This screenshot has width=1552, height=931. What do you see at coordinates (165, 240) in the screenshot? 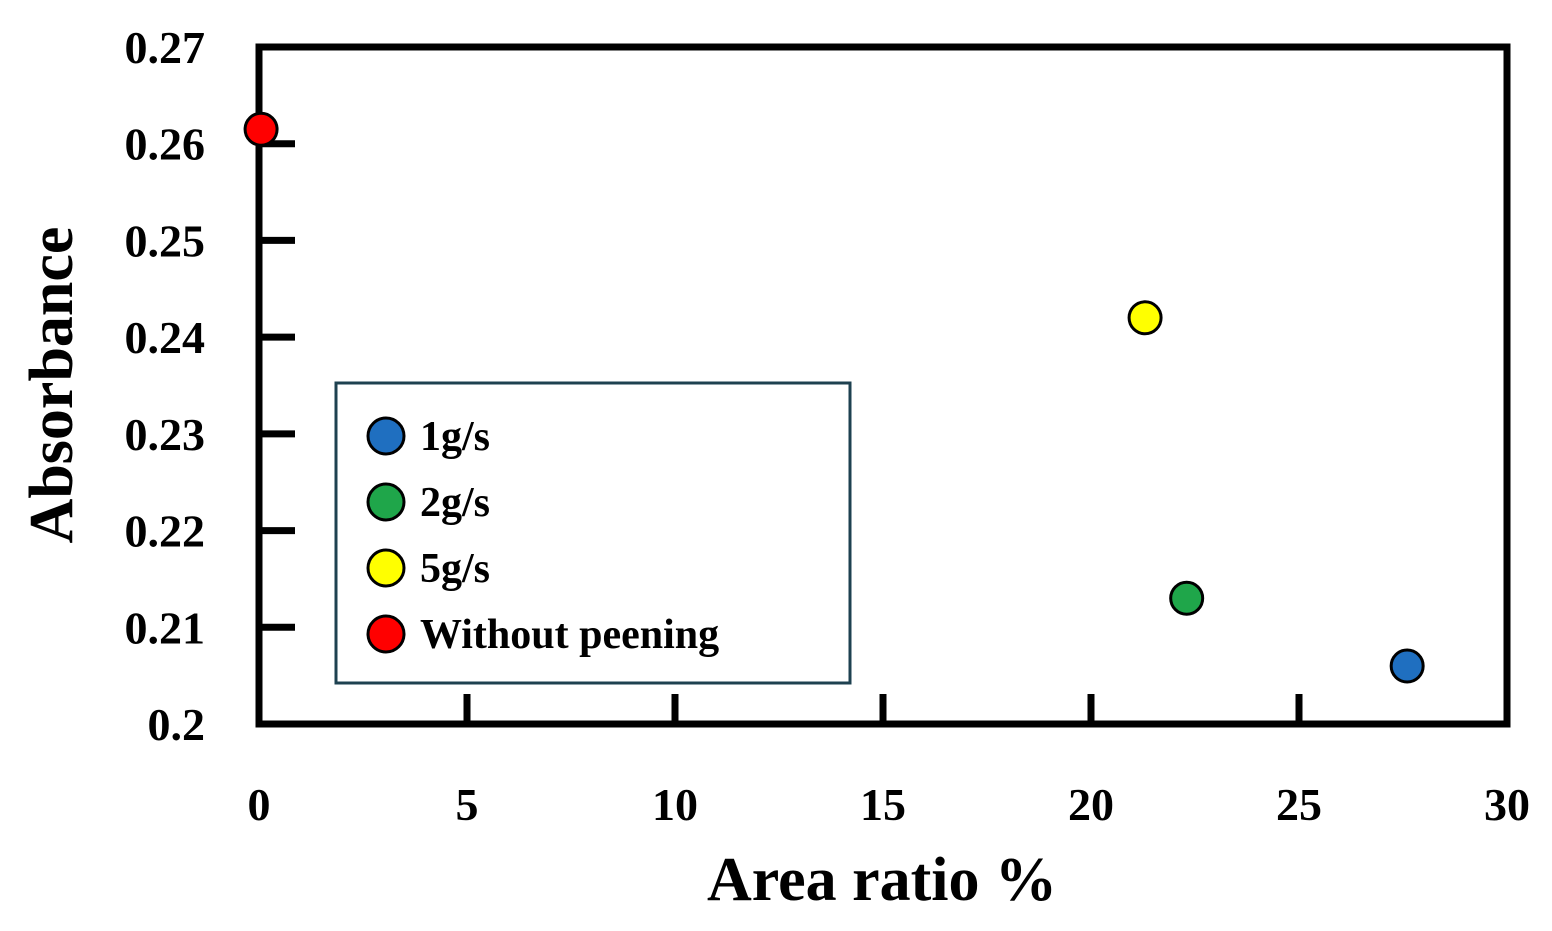
I see `y-tick-label: 0.25` at bounding box center [165, 240].